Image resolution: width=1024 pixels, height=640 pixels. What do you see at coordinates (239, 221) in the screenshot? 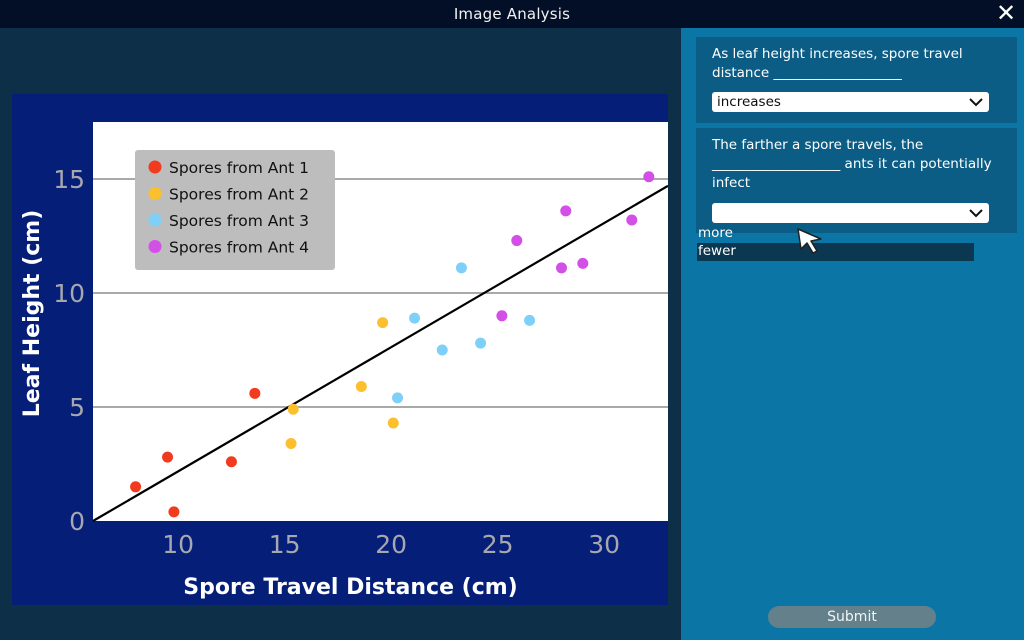
I see `legend-label-ant-3: Spores from Ant 3` at bounding box center [239, 221].